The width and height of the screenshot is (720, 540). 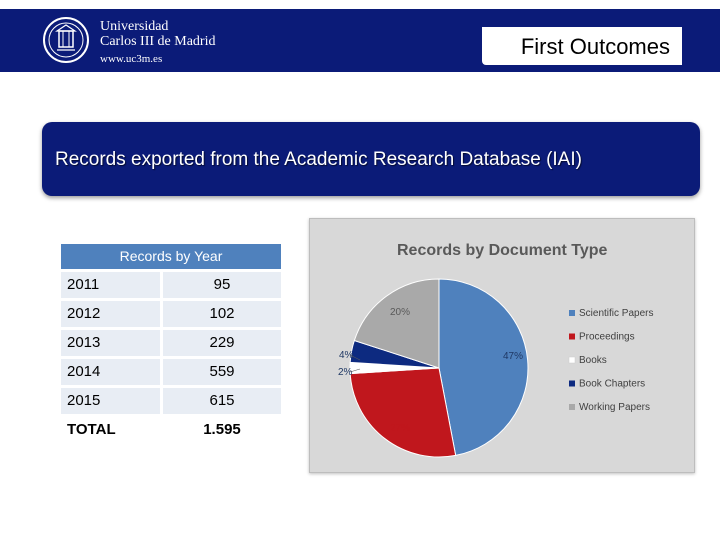 What do you see at coordinates (110, 314) in the screenshot?
I see `year-cell: 2012` at bounding box center [110, 314].